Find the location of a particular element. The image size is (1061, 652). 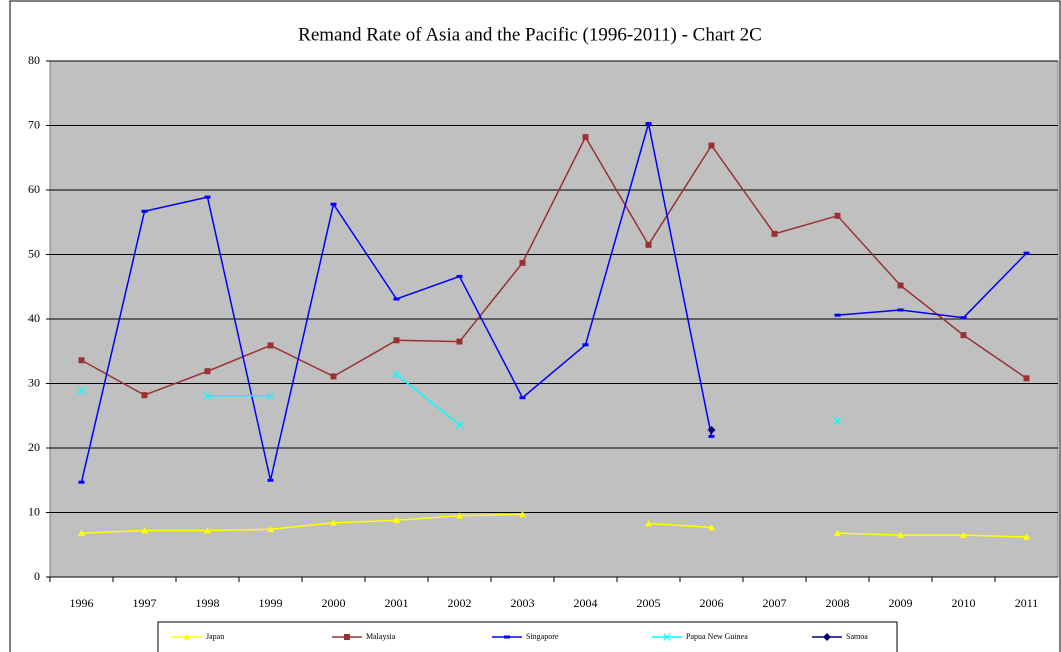

x-tick-label: 2011 is located at coordinates (1027, 603).